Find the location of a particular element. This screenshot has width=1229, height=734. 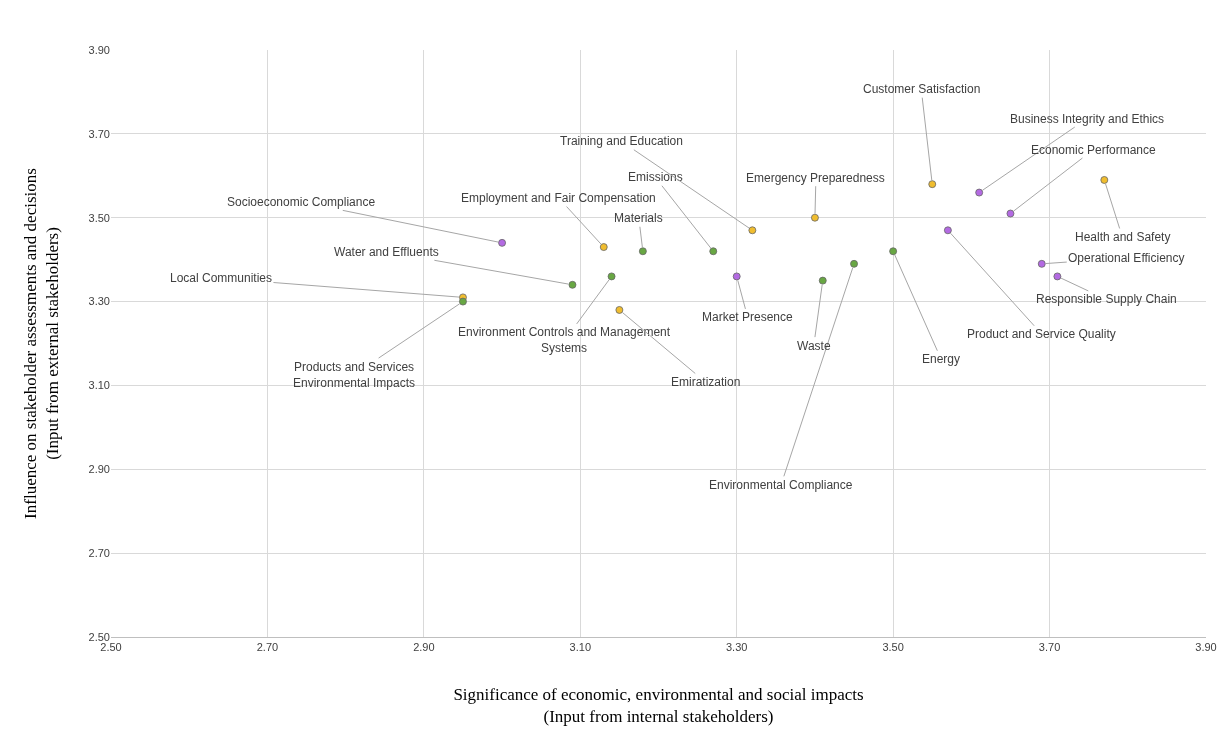

y-tick-label: 2.50 is located at coordinates (99, 636).